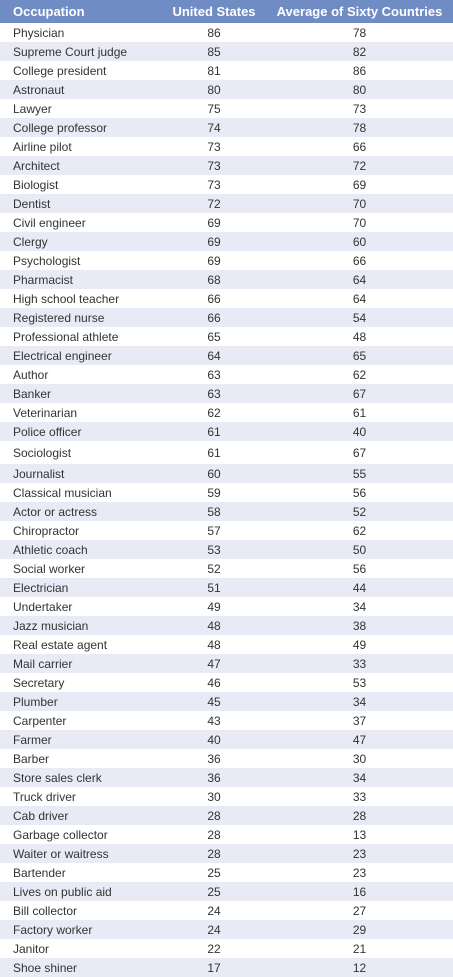  I want to click on table-row: Banker 63 67, so click(226, 393).